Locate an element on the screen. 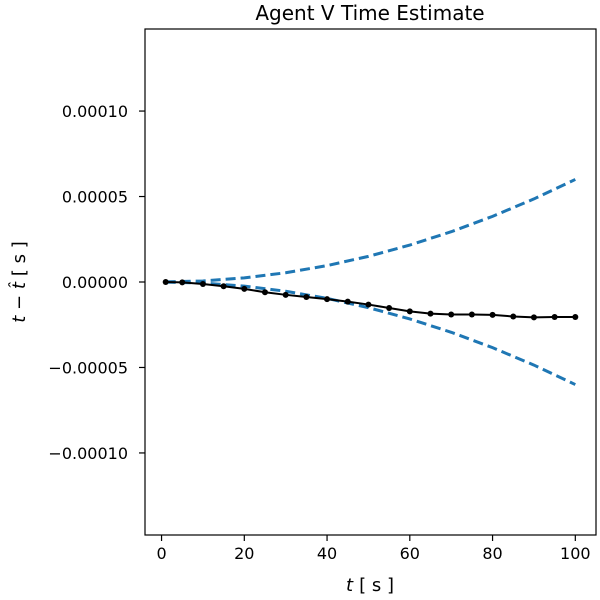  x-tick-label: 60 is located at coordinates (410, 553).